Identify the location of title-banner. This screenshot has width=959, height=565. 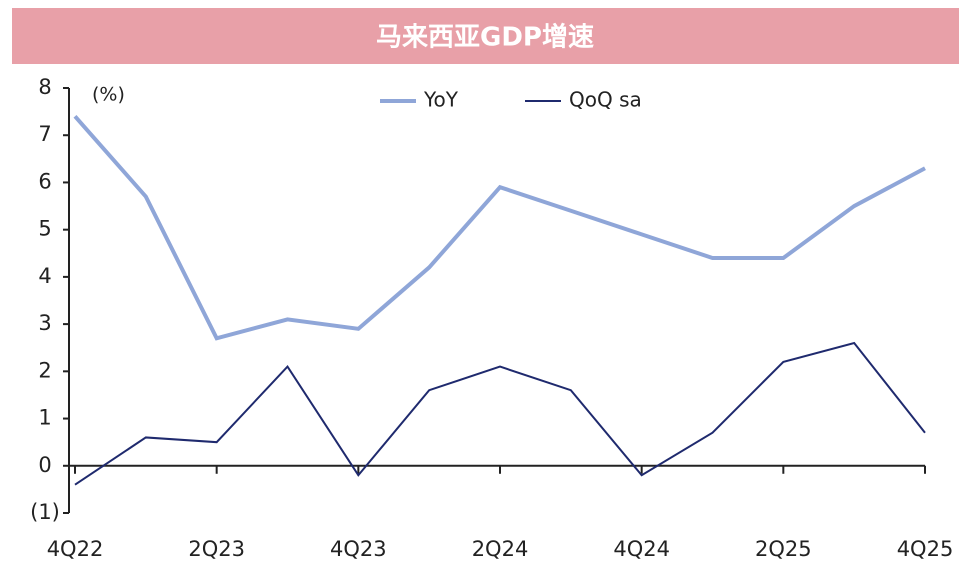
(485, 36).